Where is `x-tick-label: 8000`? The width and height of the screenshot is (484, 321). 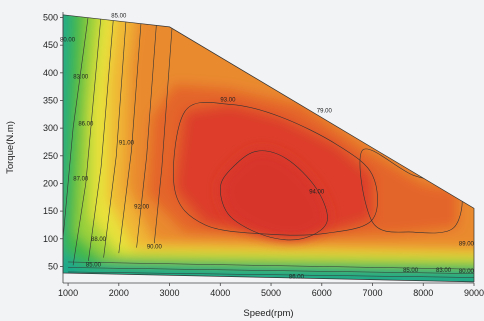 x-tick-label: 8000 is located at coordinates (423, 293).